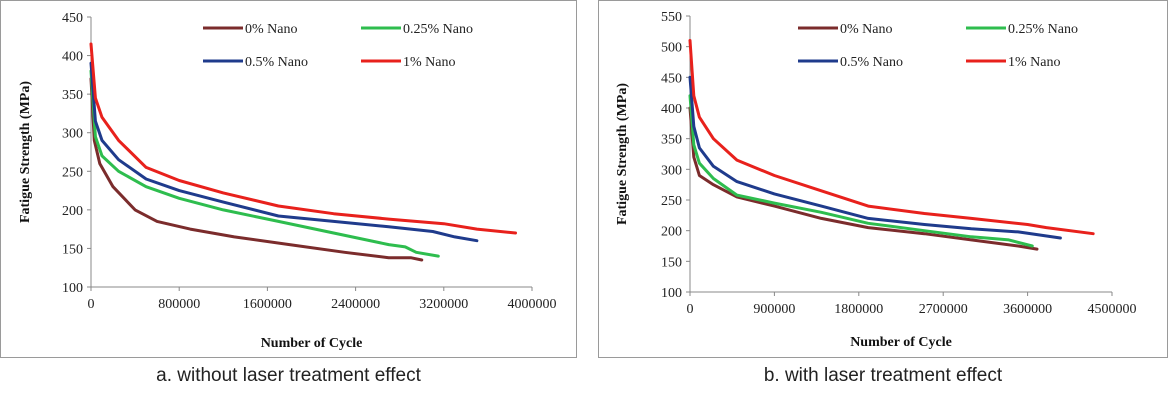 The height and width of the screenshot is (396, 1168). I want to click on x-tick-label: 4500000, so click(1112, 309).